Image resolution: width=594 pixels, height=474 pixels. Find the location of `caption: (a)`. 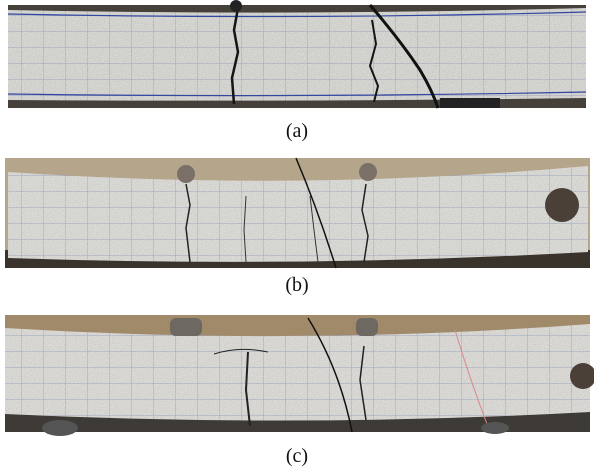

caption: (a) is located at coordinates (297, 131).